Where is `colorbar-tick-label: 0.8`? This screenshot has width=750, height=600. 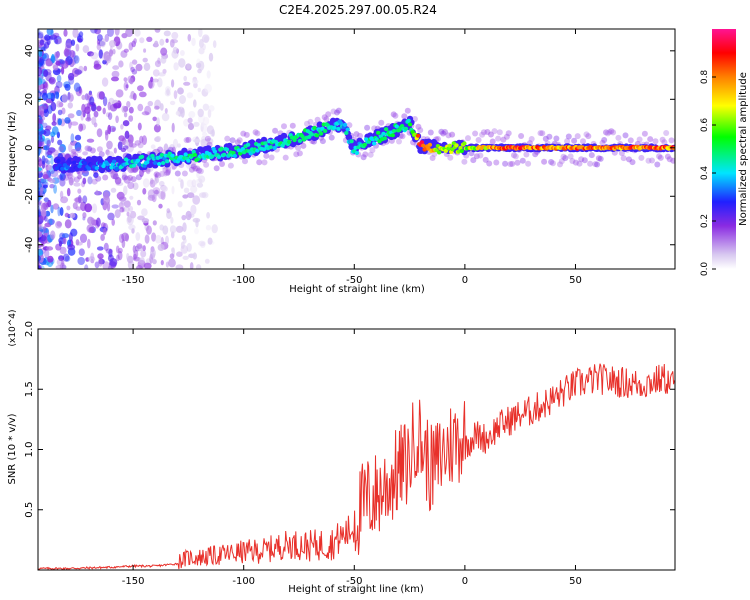
colorbar-tick-label: 0.8 is located at coordinates (705, 77).